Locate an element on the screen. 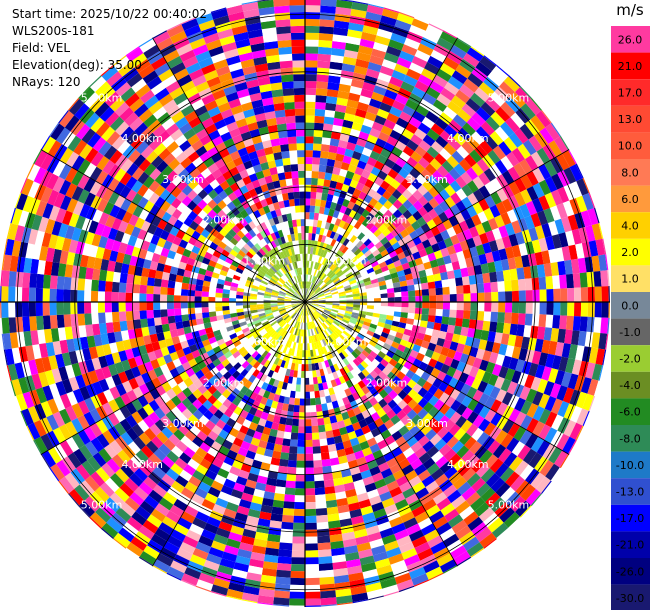 This screenshot has width=650, height=610. colorbar-tick-label: -30.0 is located at coordinates (630, 598).